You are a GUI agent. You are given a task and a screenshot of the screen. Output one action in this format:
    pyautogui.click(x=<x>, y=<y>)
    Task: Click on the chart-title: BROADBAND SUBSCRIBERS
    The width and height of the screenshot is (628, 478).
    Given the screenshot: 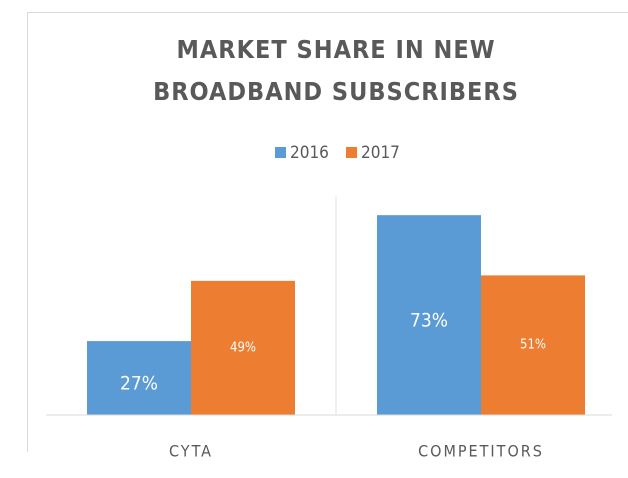 What is the action you would take?
    pyautogui.click(x=336, y=91)
    